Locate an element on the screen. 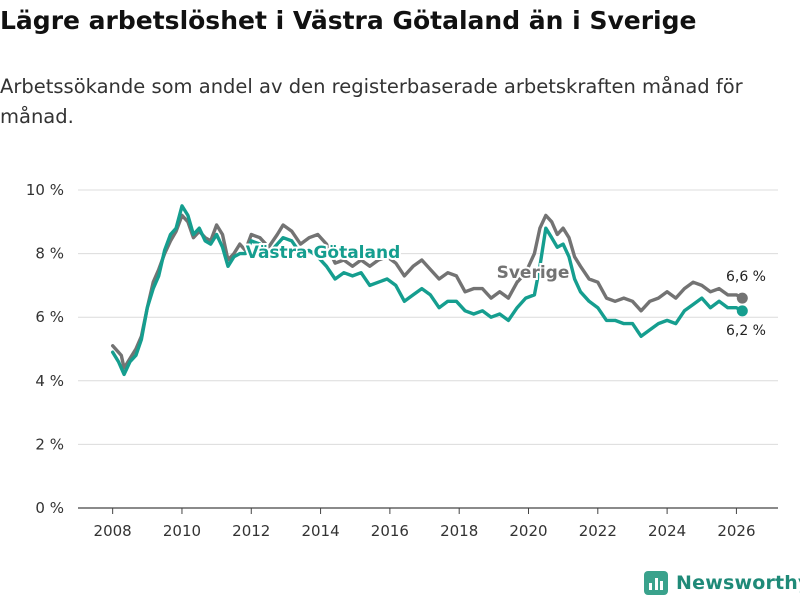  x-tick-label: 2022 is located at coordinates (598, 531).